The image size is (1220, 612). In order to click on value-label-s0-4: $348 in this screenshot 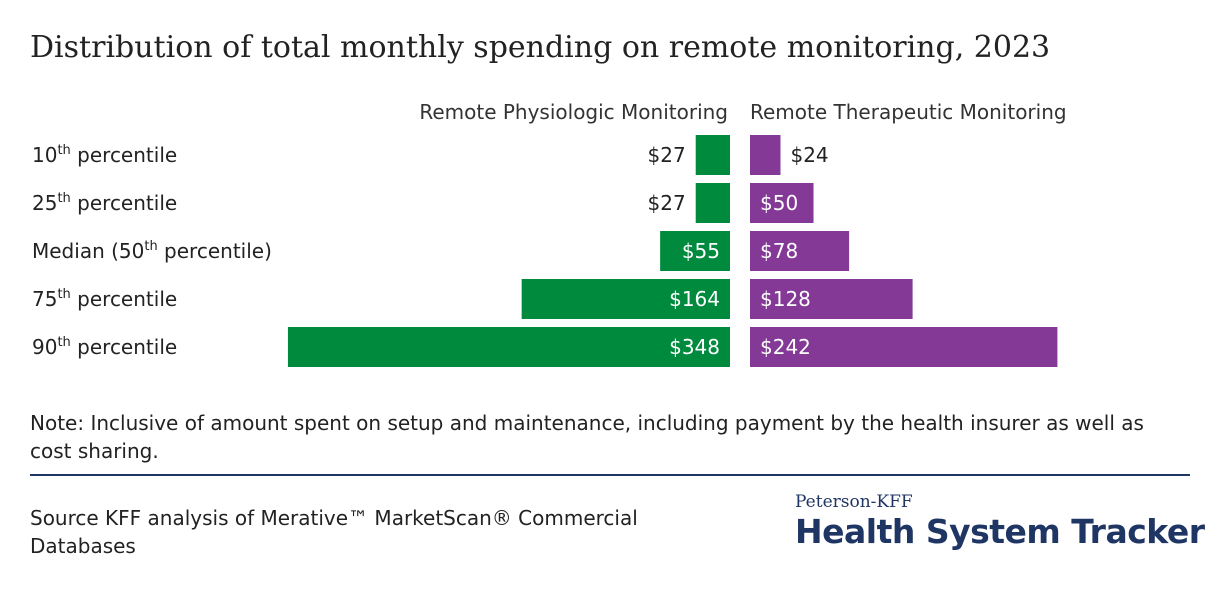, I will do `click(694, 347)`.